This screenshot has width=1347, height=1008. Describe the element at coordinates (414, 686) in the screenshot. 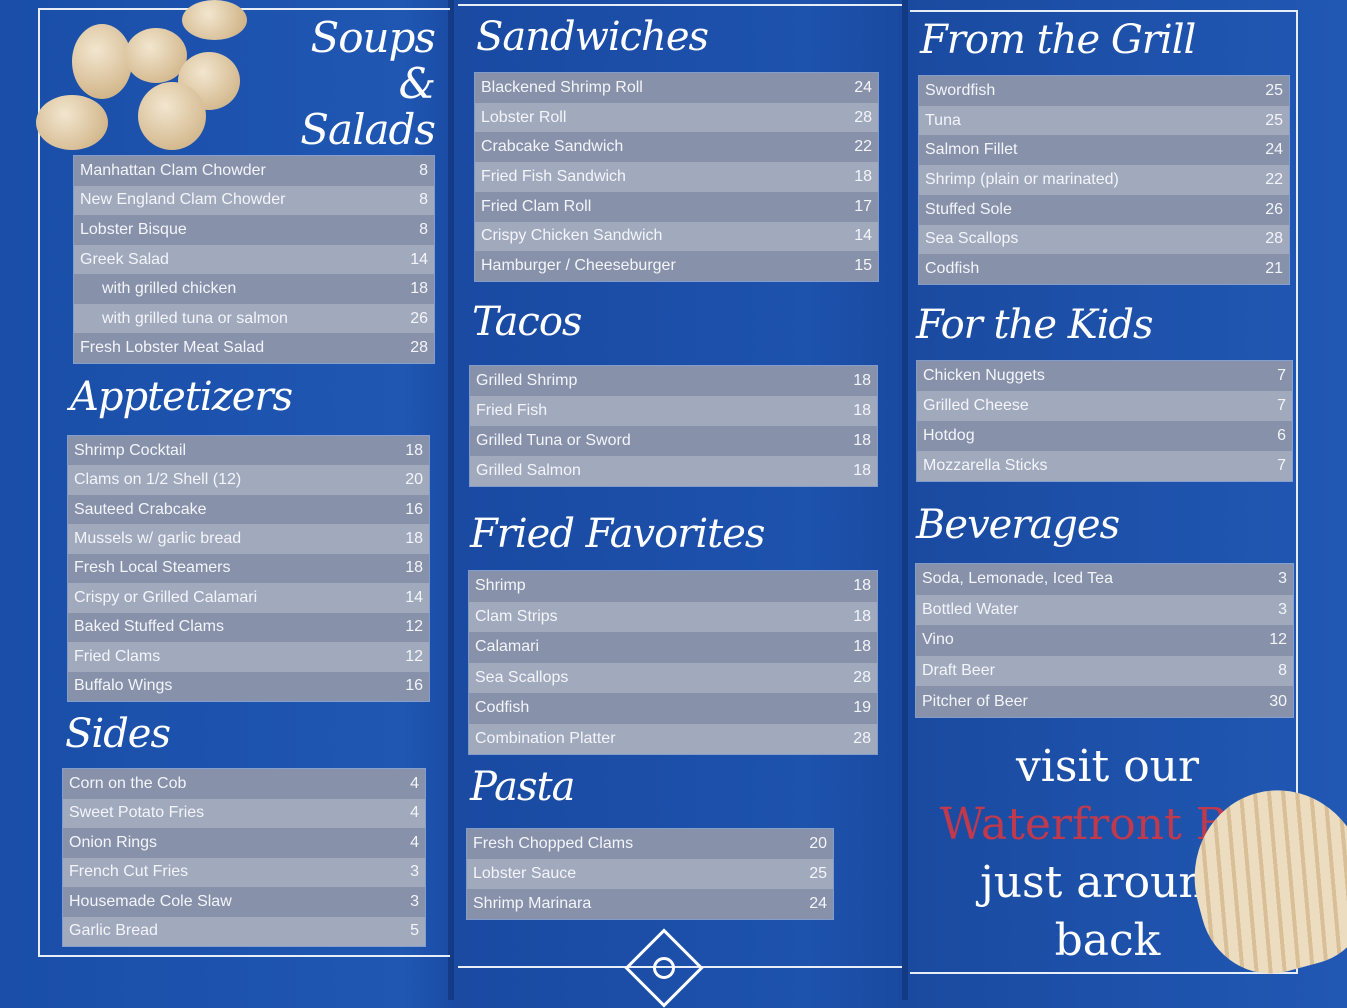

I see `item-price: 16` at that location.